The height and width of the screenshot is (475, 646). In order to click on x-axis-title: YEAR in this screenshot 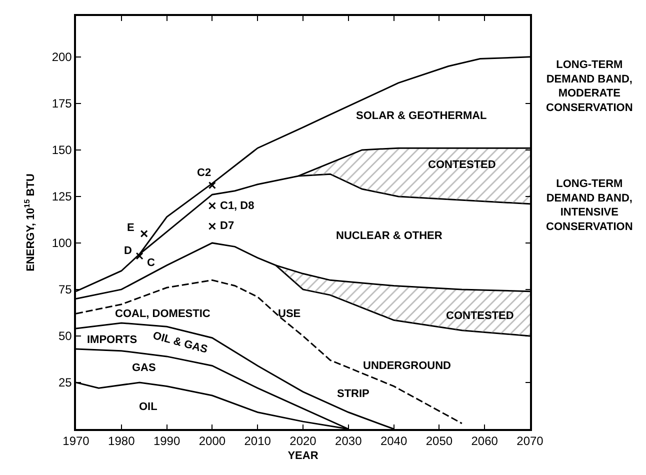, I will do `click(303, 456)`.